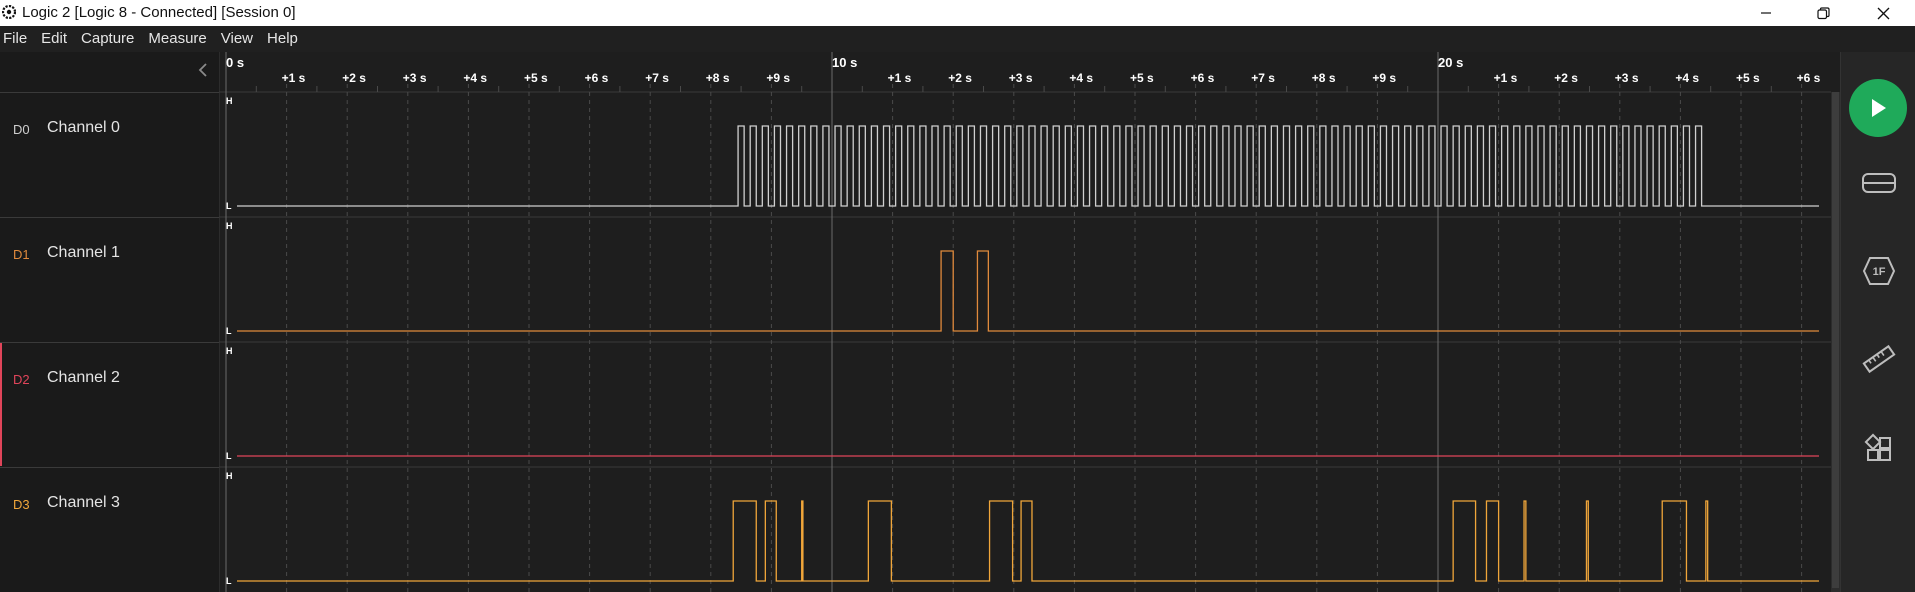 The width and height of the screenshot is (1915, 592). What do you see at coordinates (109, 154) in the screenshot?
I see `channel-row-0: D0 Channel 0` at bounding box center [109, 154].